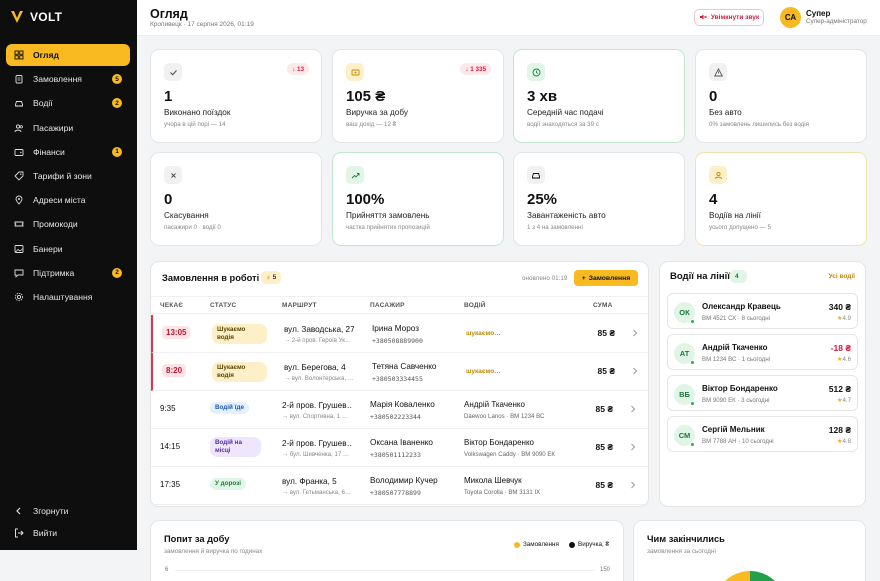  I want to click on collapse-button: Згорнути, so click(68, 511).